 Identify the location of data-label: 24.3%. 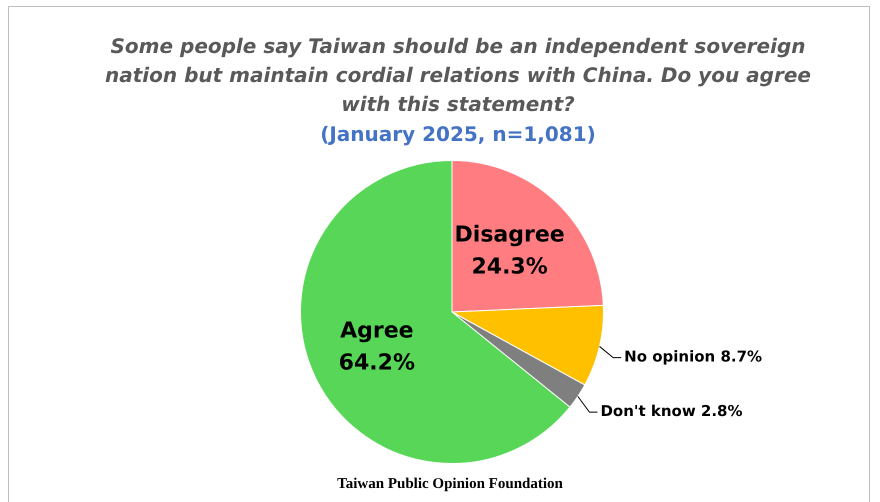
(509, 267).